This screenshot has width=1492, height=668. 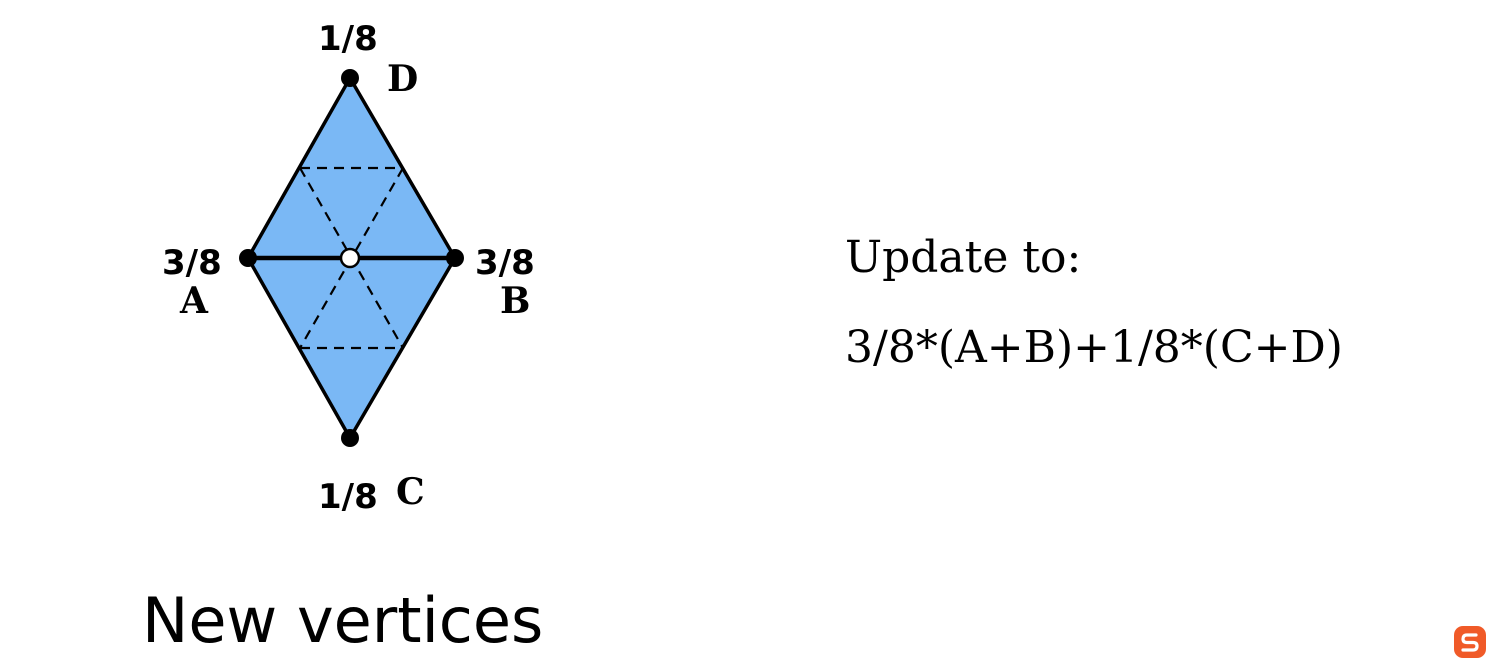 What do you see at coordinates (410, 492) in the screenshot?
I see `label-c: C` at bounding box center [410, 492].